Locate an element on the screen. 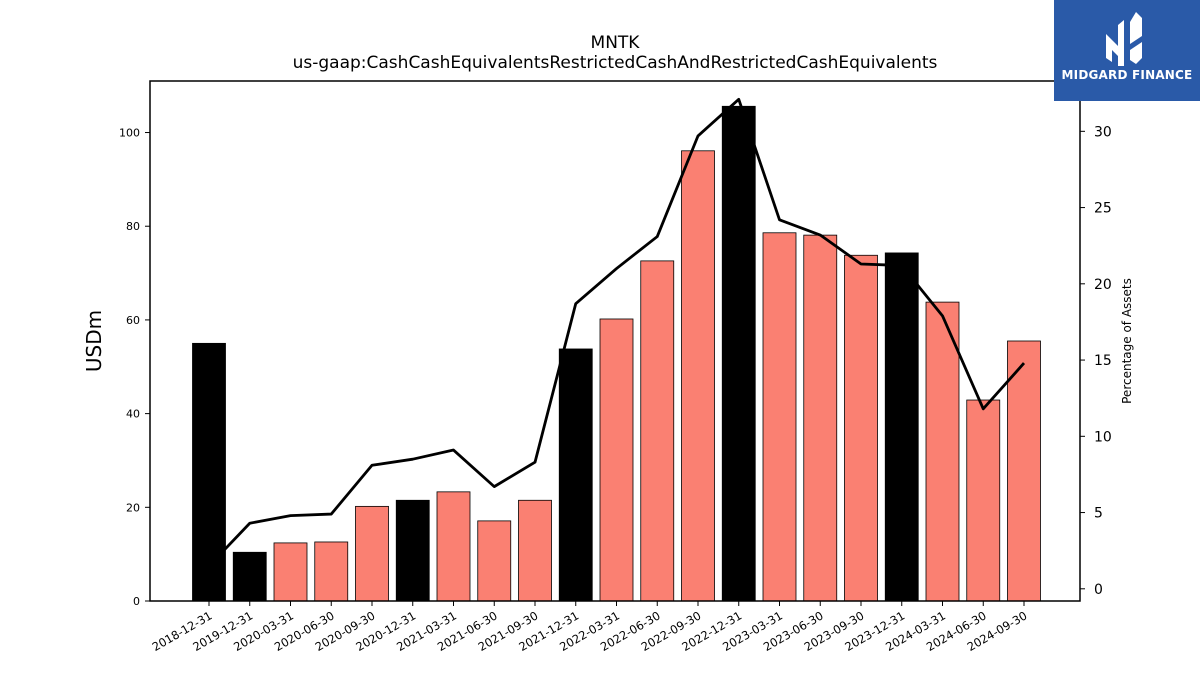 This screenshot has height=675, width=1200. logo: MIDGARD FINANCE is located at coordinates (1127, 50).